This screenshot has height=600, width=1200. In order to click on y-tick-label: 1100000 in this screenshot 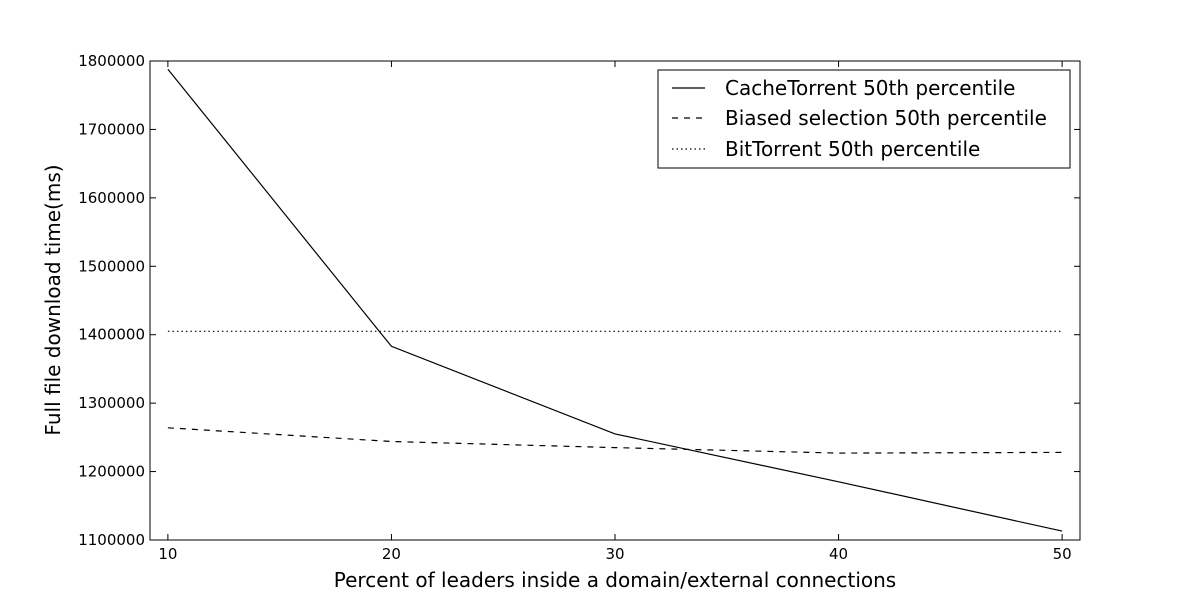, I will do `click(111, 540)`.